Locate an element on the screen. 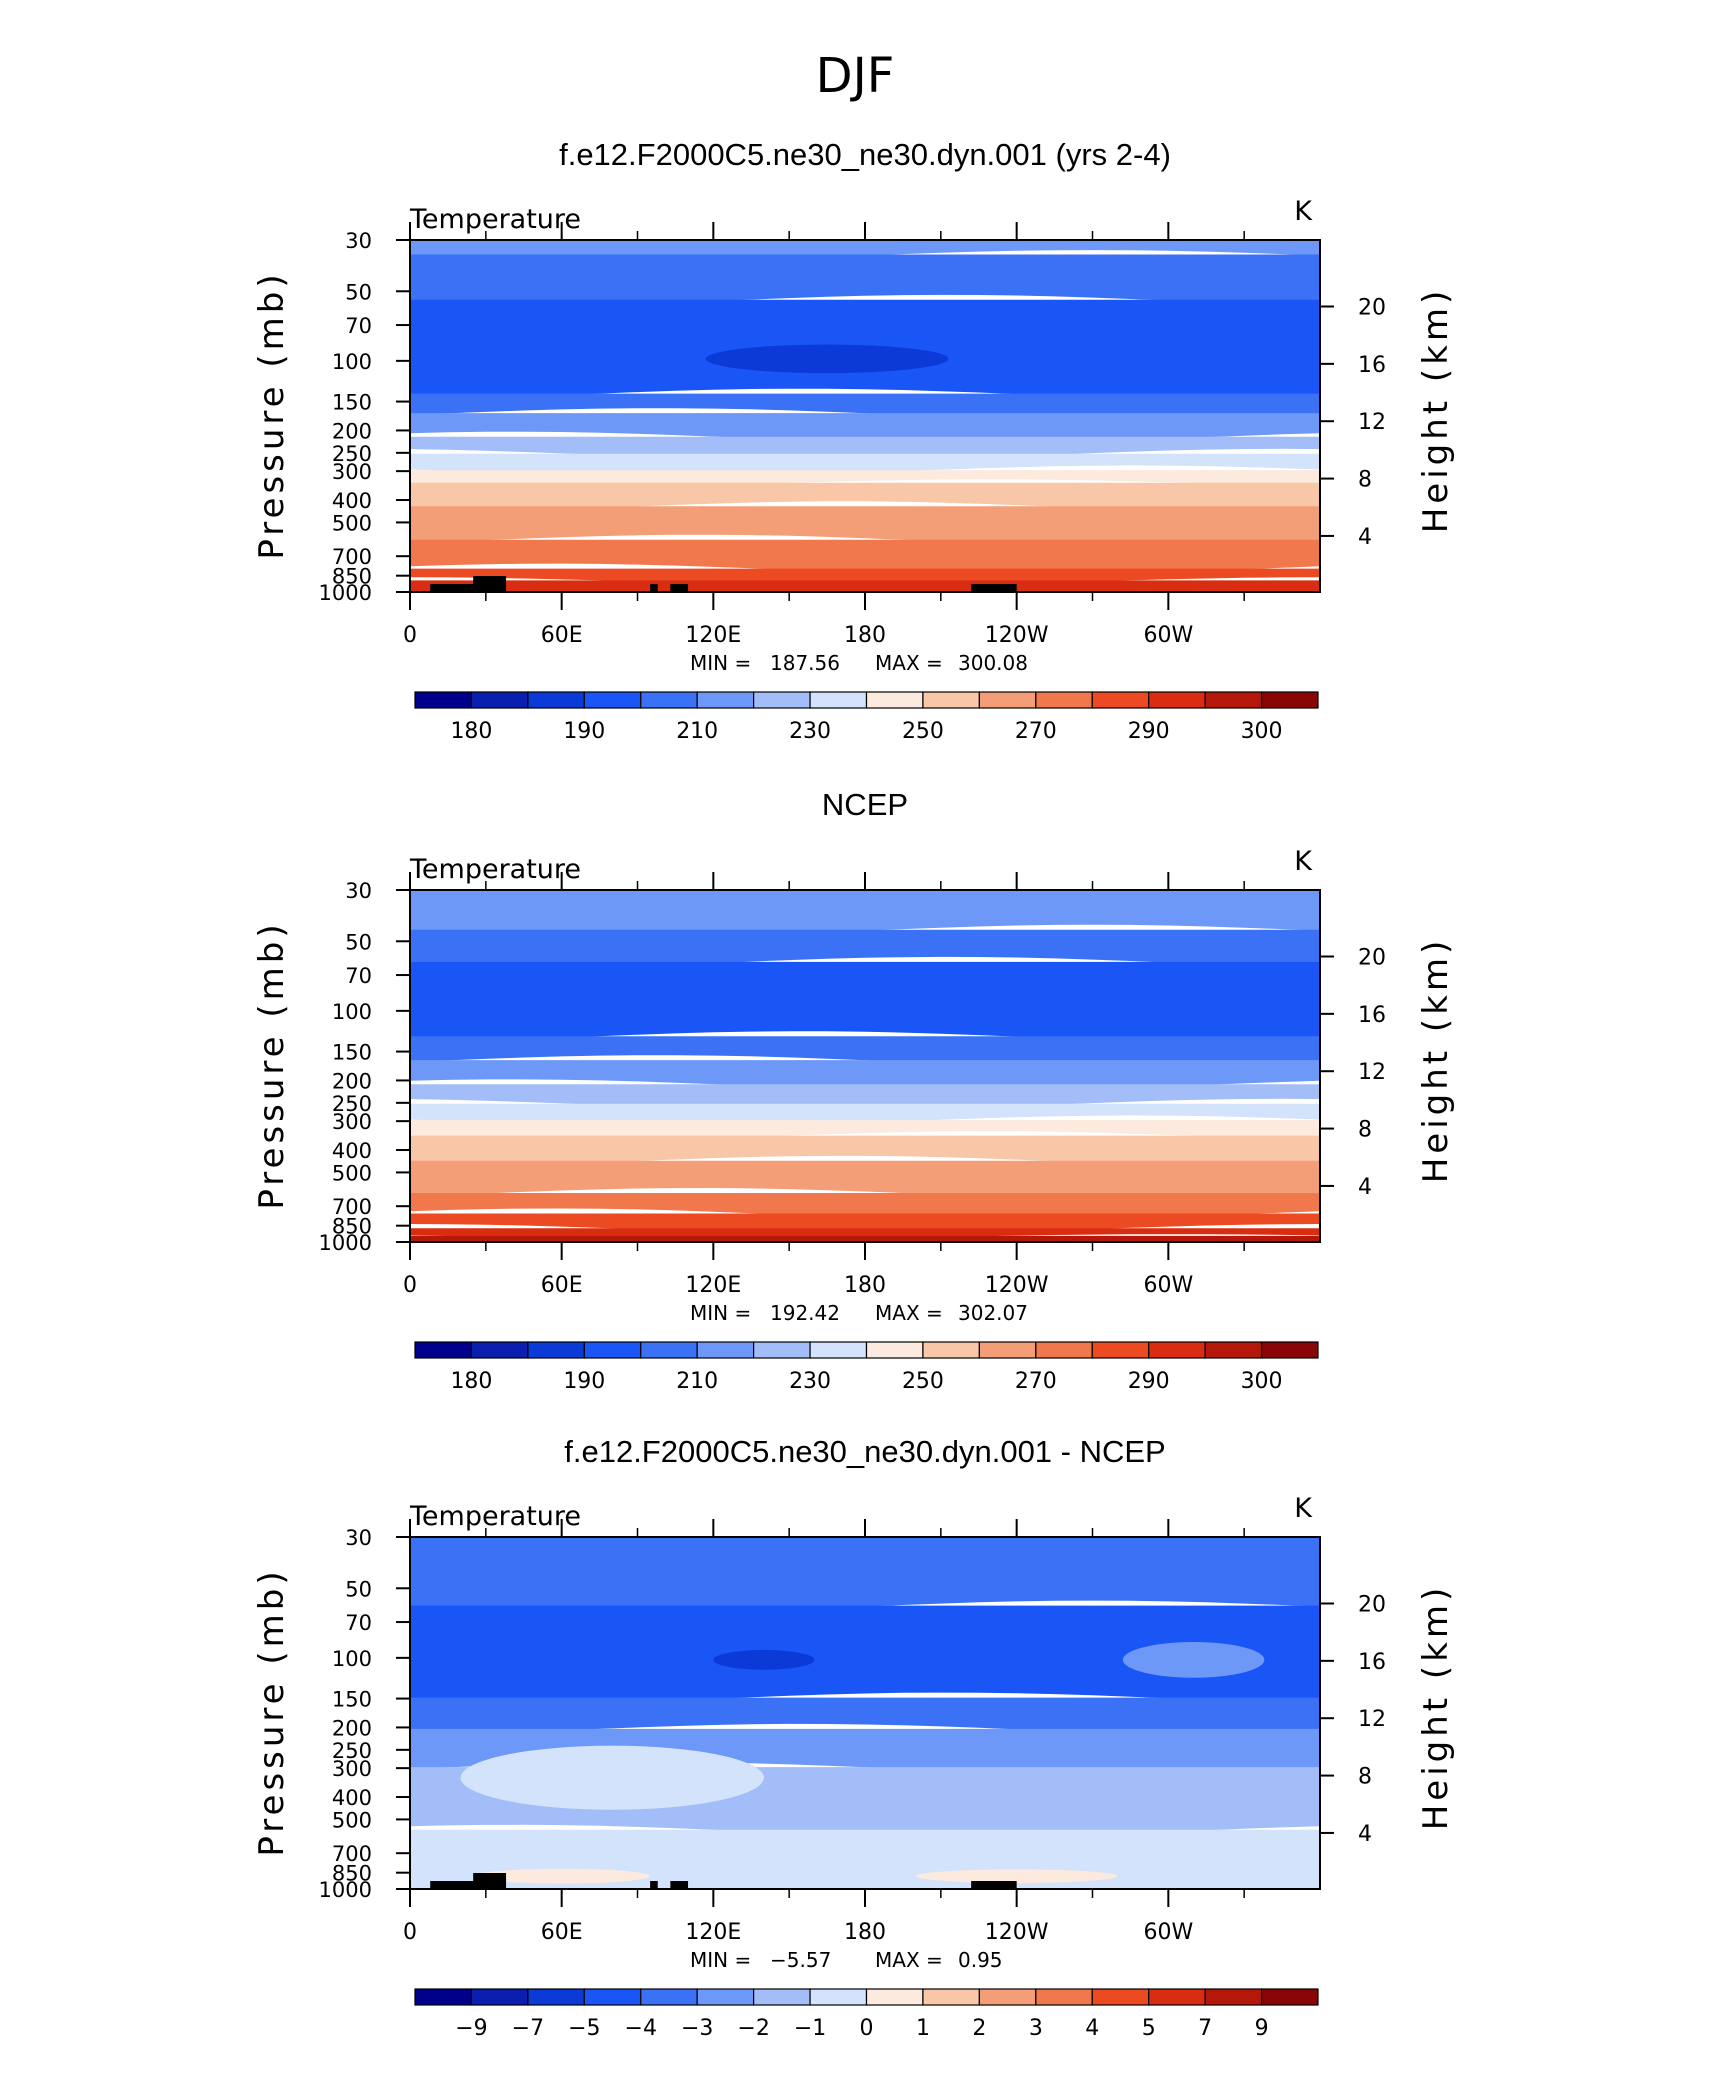  colorbar-label: 250 is located at coordinates (923, 731).